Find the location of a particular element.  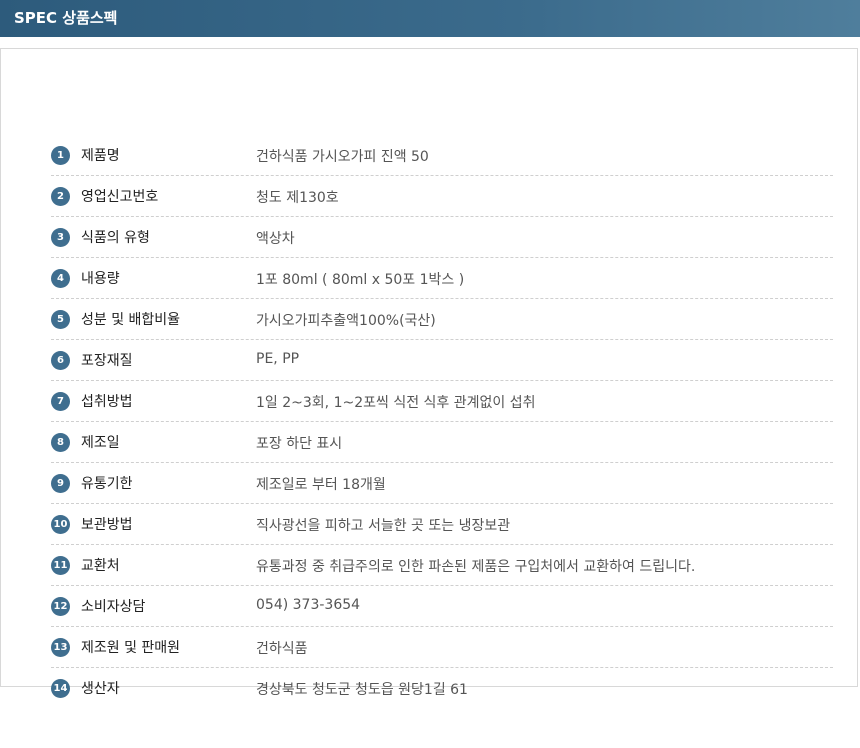

spec-row: 13 제조원 및 판매원 건하식품 is located at coordinates (442, 647).